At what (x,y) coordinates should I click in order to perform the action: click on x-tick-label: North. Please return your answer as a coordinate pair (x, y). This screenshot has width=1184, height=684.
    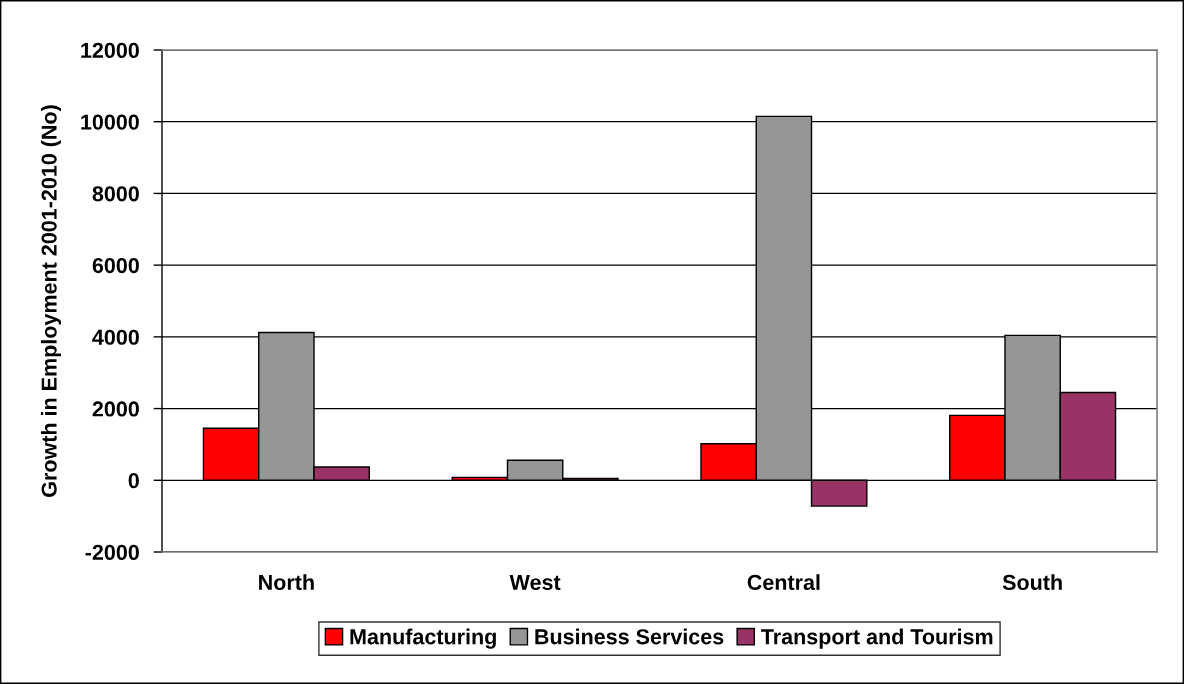
    Looking at the image, I should click on (286, 582).